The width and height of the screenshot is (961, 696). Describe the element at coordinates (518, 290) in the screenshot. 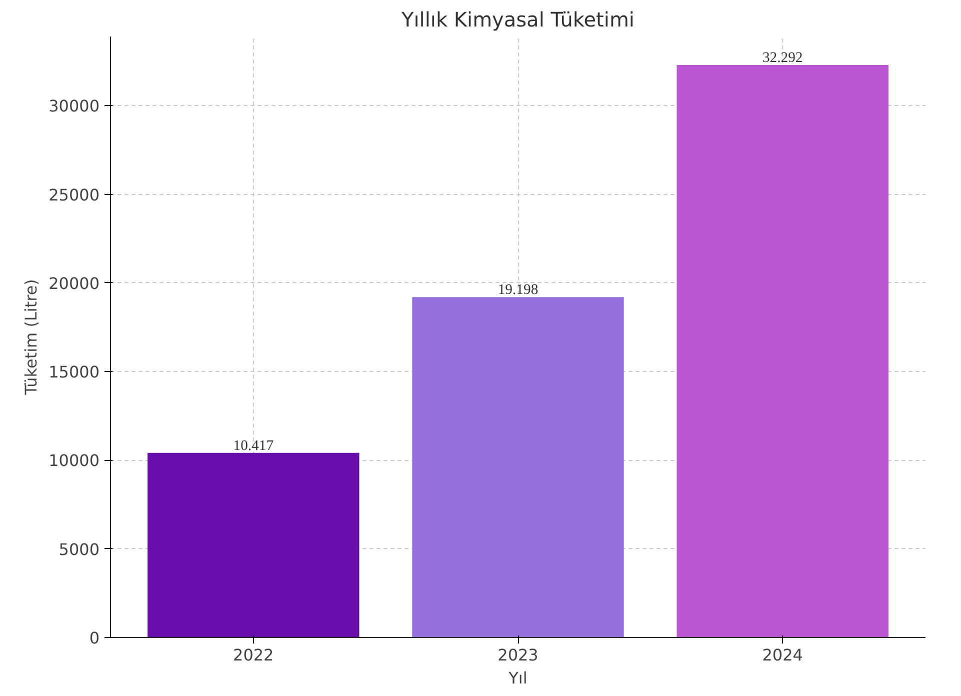

I see `data-label: 19.198` at that location.